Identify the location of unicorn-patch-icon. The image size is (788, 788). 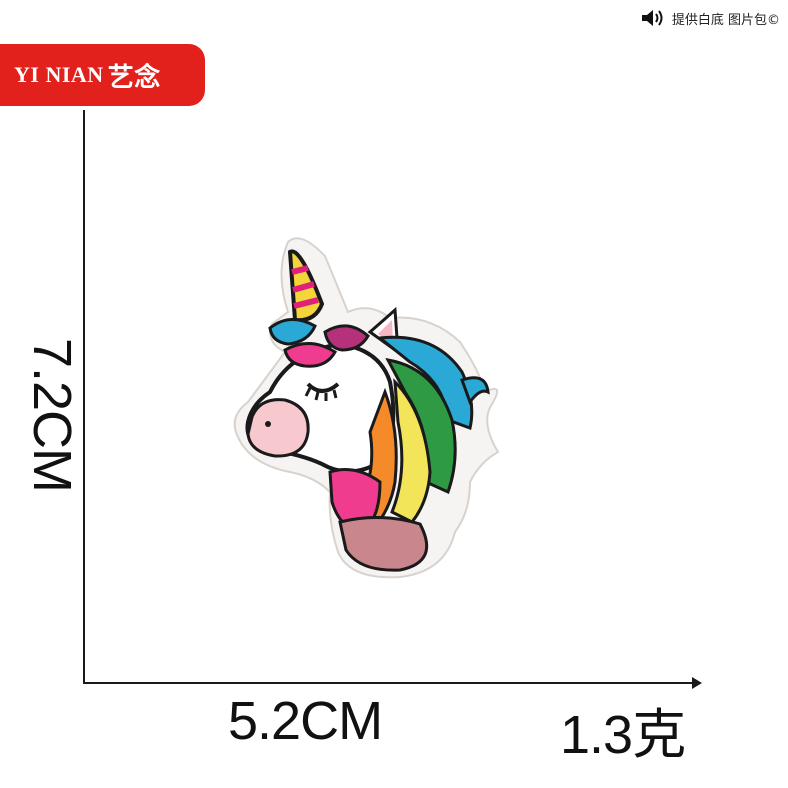
(366, 408).